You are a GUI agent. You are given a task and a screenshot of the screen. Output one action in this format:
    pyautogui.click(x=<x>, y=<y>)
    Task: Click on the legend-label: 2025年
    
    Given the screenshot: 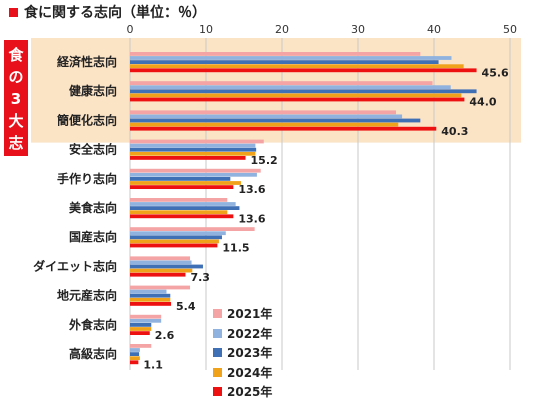 What is the action you would take?
    pyautogui.click(x=250, y=392)
    